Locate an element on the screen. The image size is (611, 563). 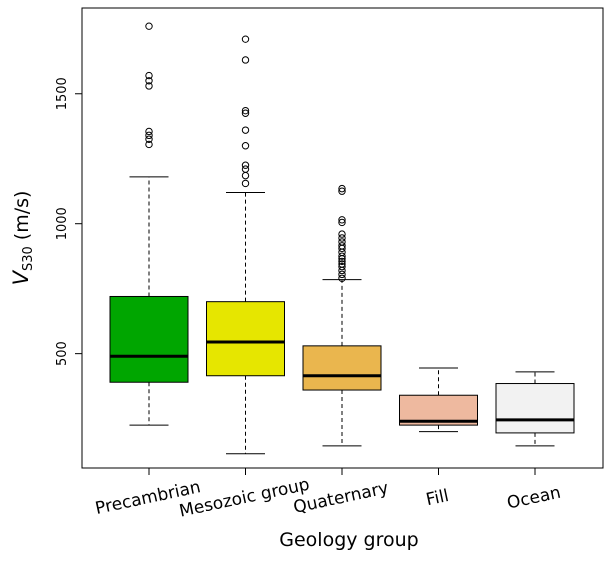
y-axis-title-sub: S30 is located at coordinates (28, 258).